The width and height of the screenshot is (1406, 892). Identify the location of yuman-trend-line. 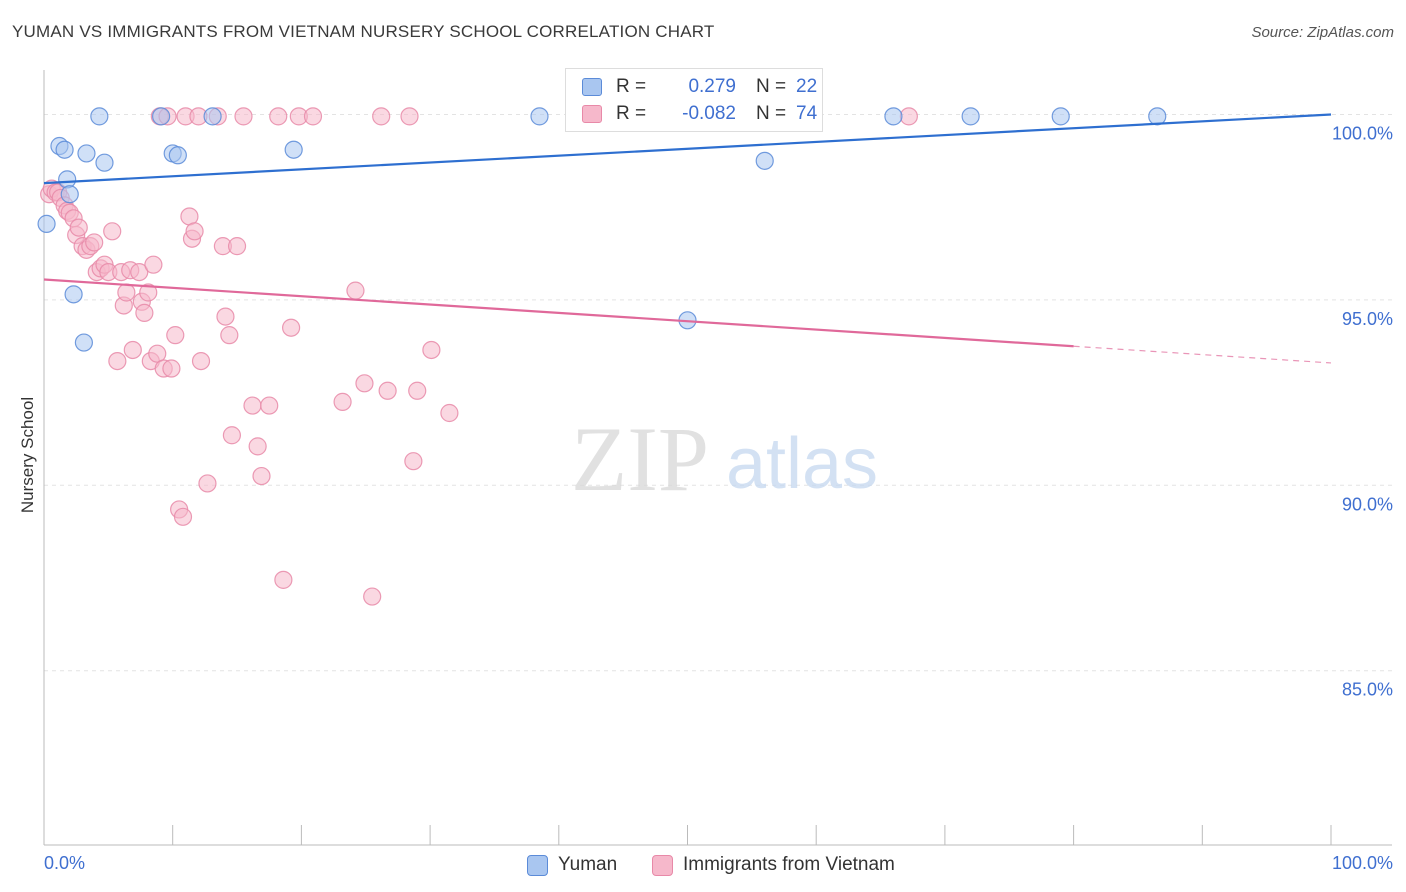
(687, 149).